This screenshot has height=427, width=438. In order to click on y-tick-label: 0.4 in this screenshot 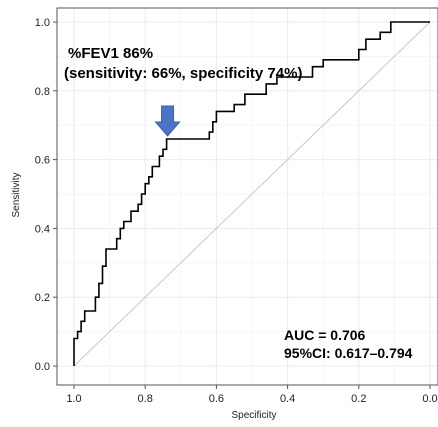, I will do `click(42, 229)`.